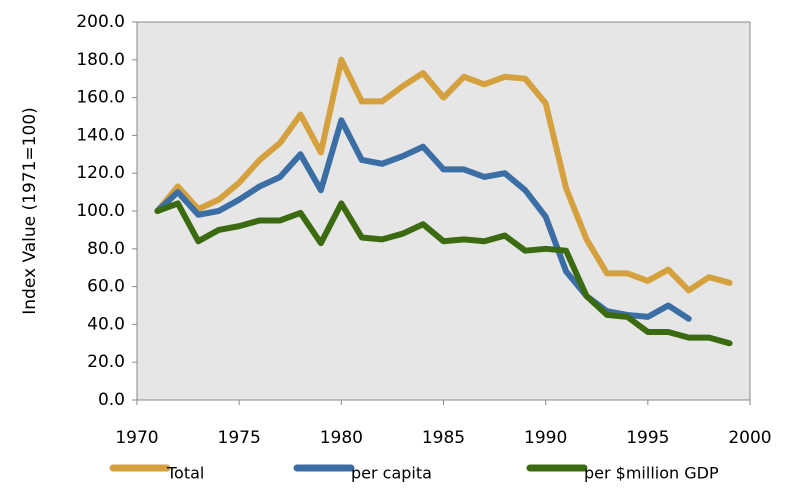 Image resolution: width=789 pixels, height=488 pixels. I want to click on y-tick-label: 100.0, so click(100, 211).